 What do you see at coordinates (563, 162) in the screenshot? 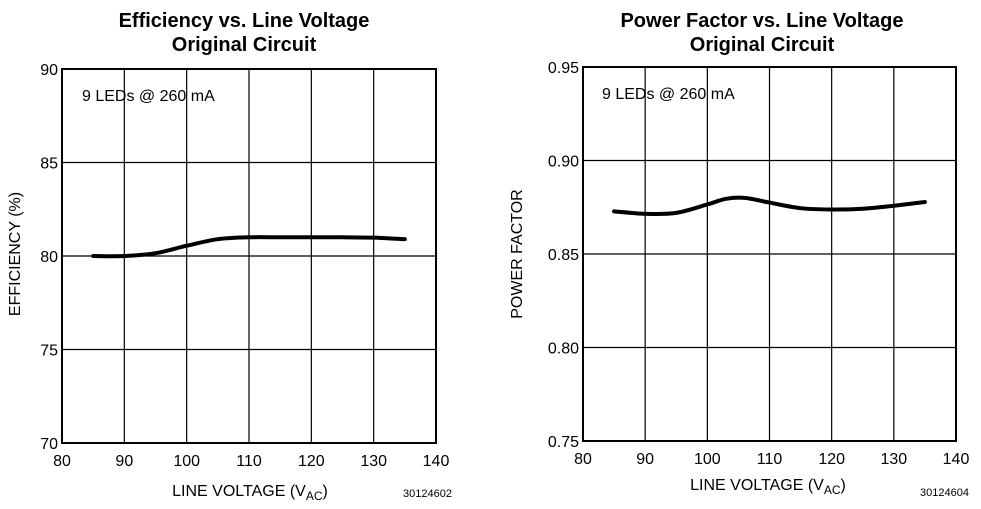
I see `y-tick-label: 0.90` at bounding box center [563, 162].